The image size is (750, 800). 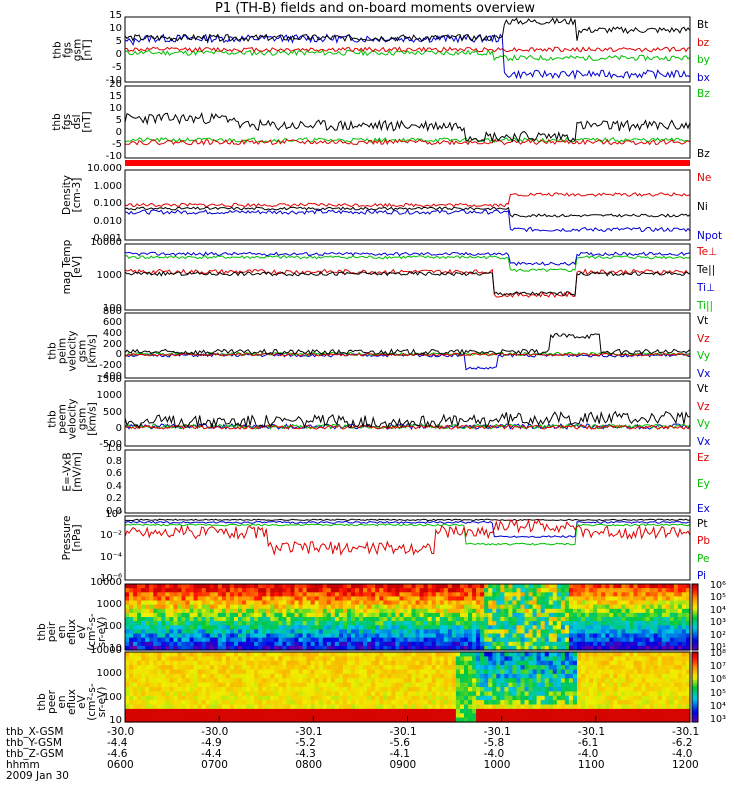 I want to click on tick-label: 1000, so click(x=109, y=275).